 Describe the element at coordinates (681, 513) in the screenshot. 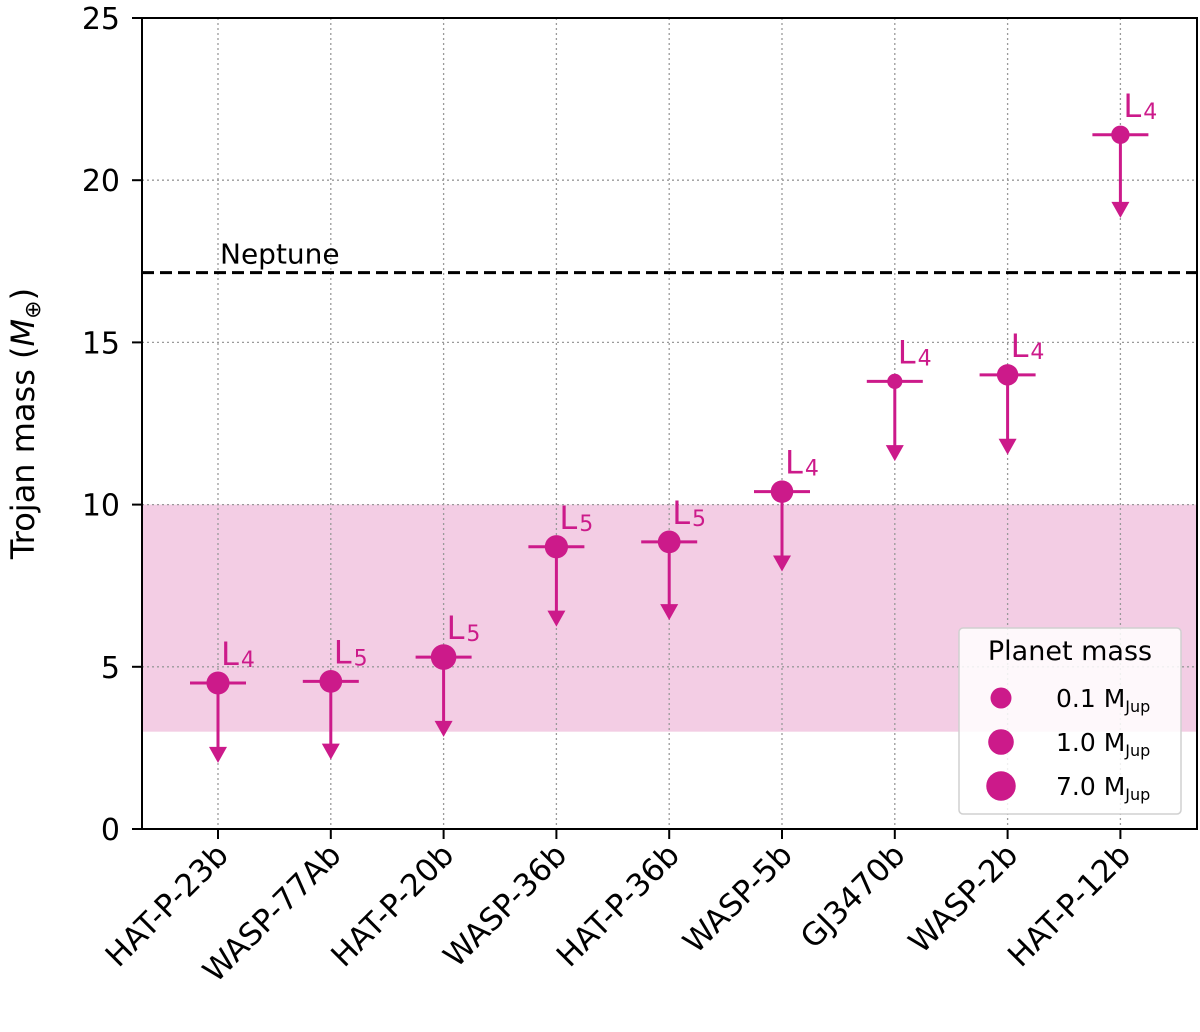

I see `lagrange-label-main-4: L` at that location.